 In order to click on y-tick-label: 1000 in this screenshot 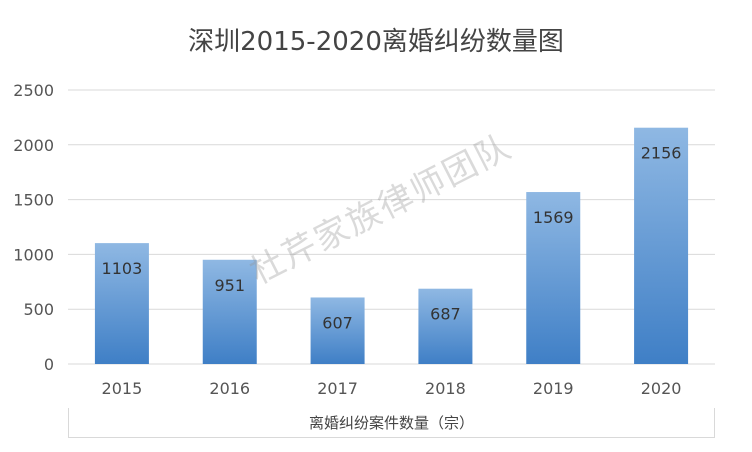, I will do `click(33, 254)`.